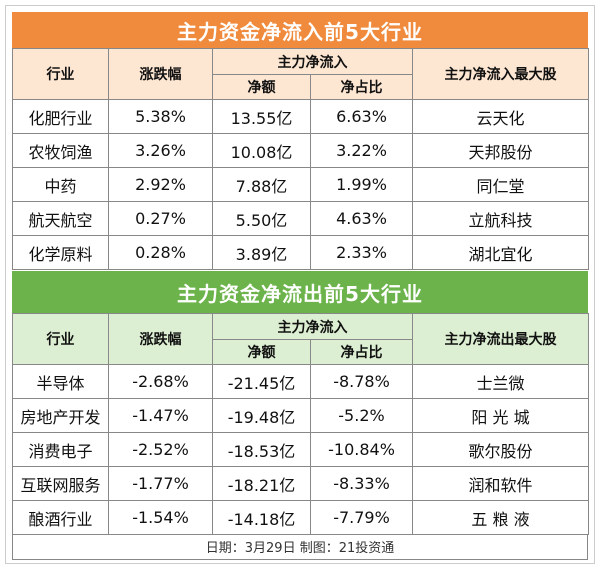 Image resolution: width=600 pixels, height=569 pixels. Describe the element at coordinates (500, 449) in the screenshot. I see `top-stock-cell: 歌尔股份` at that location.